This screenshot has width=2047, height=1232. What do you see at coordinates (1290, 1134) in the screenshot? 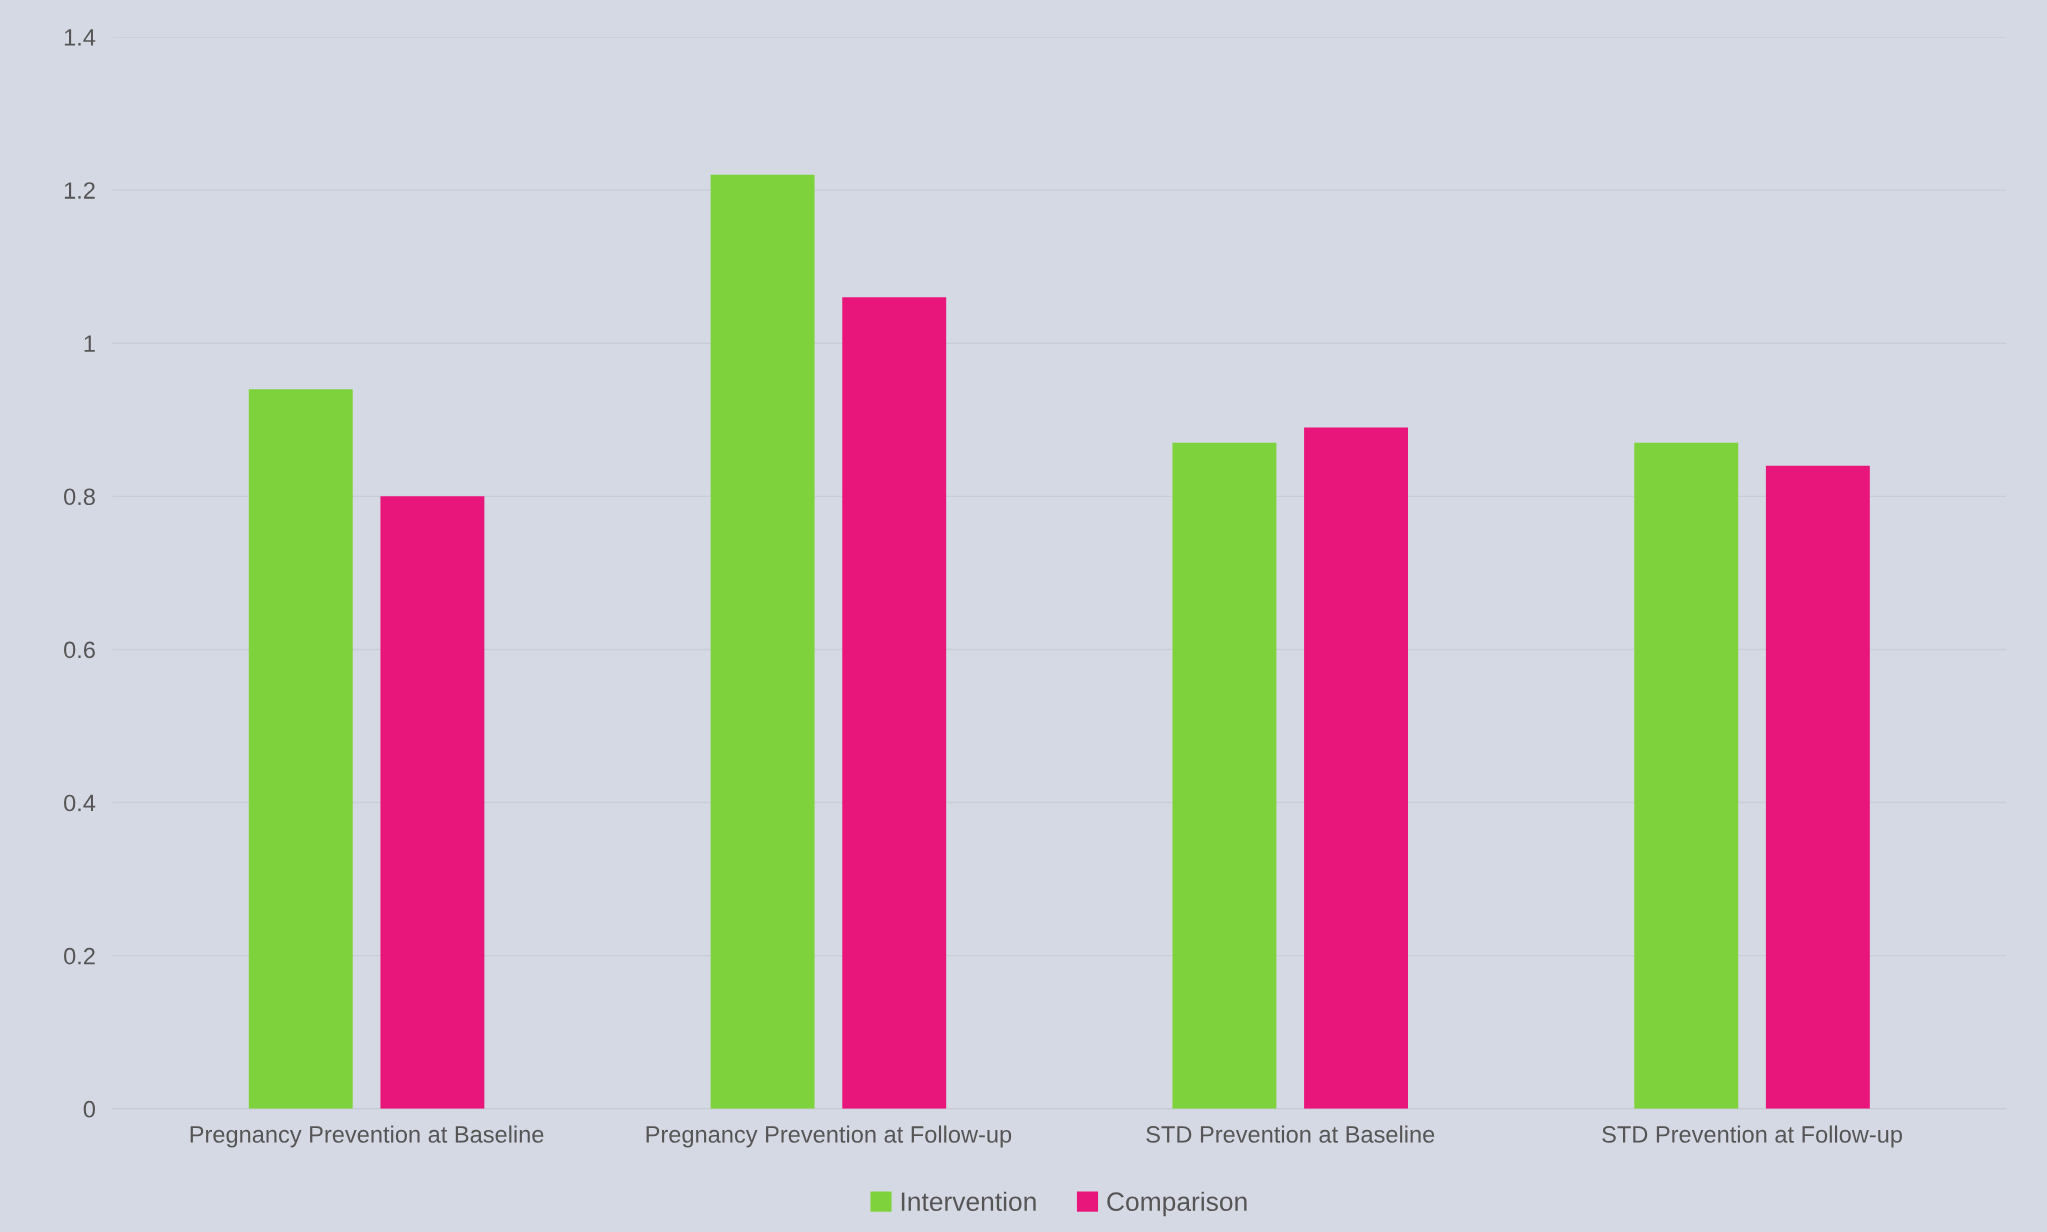
I see `x-tick-label: STD Prevention at Baseline` at bounding box center [1290, 1134].